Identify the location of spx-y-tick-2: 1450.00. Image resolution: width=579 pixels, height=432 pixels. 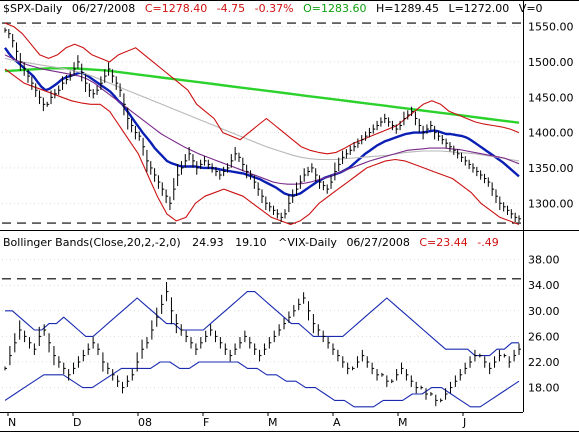
(551, 97).